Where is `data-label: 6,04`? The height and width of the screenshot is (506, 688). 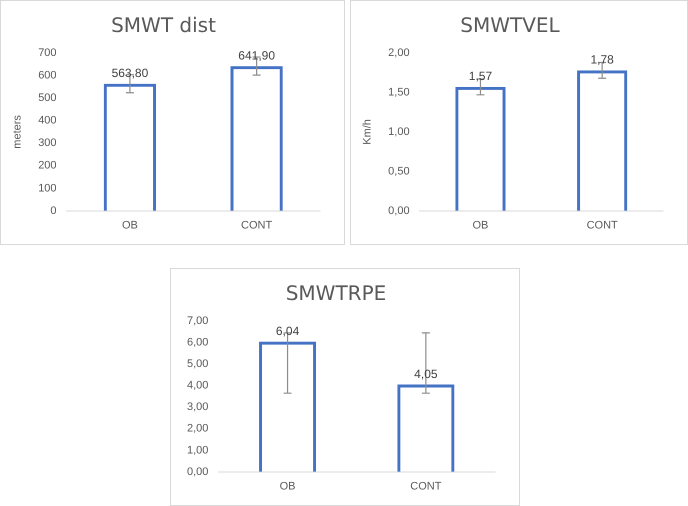
data-label: 6,04 is located at coordinates (288, 331).